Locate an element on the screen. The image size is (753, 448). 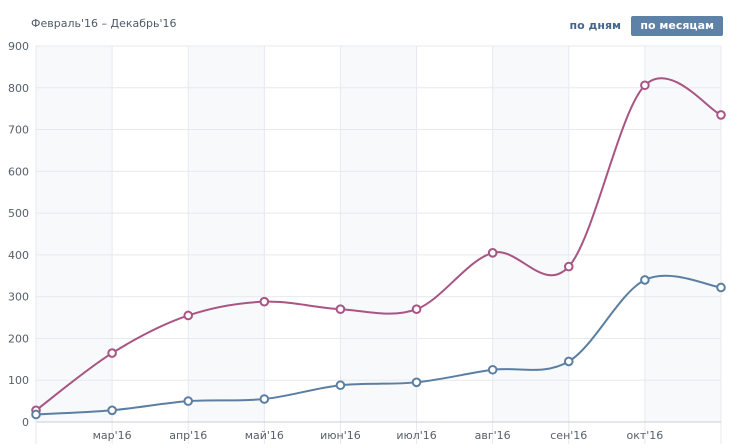
y-tick-label: 400 is located at coordinates (18, 255).